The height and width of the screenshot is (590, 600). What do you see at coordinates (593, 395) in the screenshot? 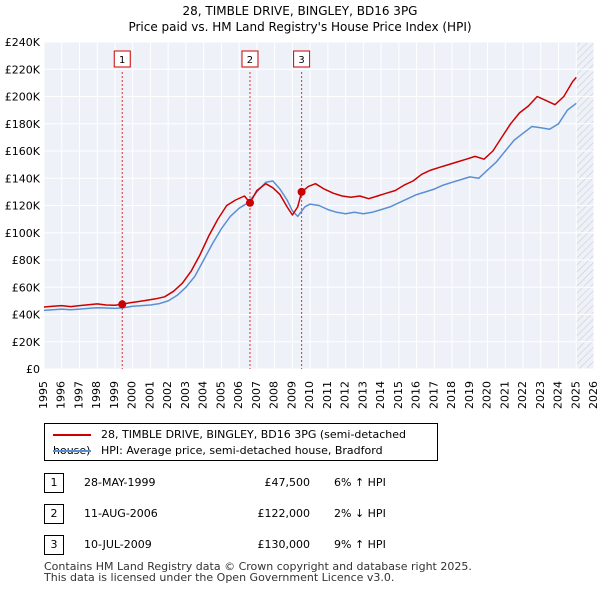
I see `x-tick-label: 2026` at bounding box center [593, 395].